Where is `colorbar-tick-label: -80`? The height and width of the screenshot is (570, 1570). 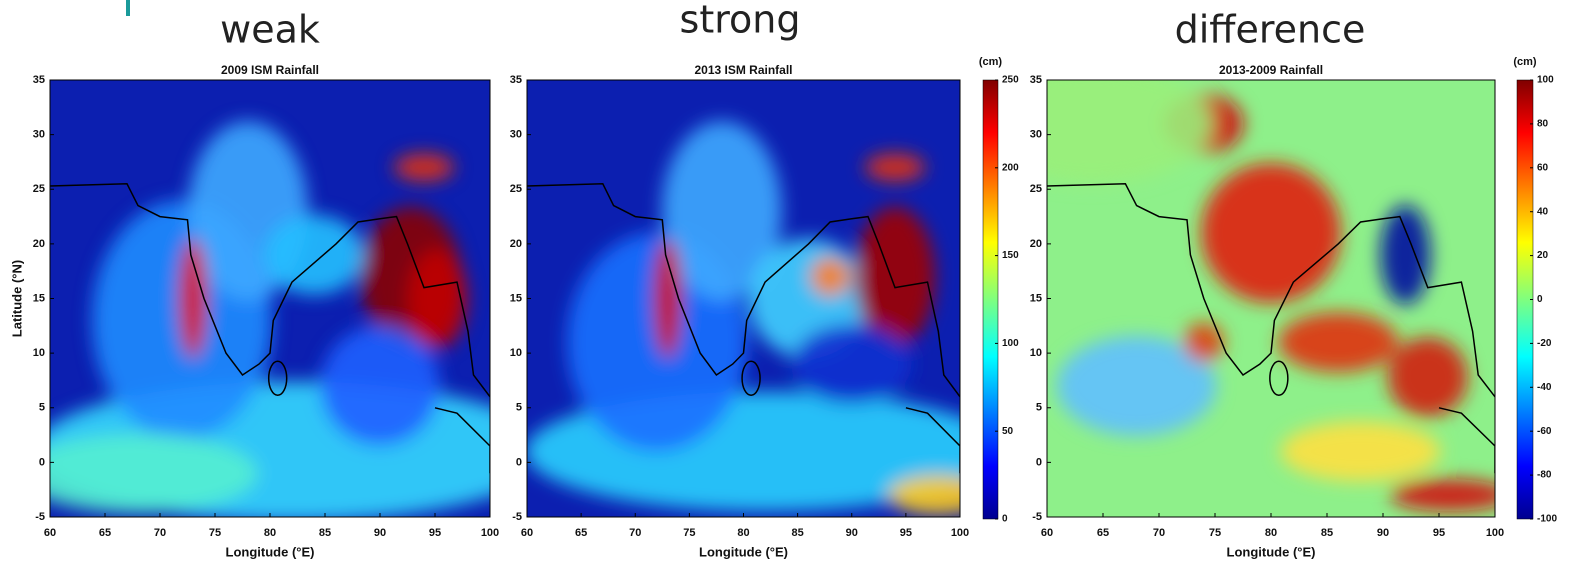
colorbar-tick-label: -80 is located at coordinates (1544, 475).